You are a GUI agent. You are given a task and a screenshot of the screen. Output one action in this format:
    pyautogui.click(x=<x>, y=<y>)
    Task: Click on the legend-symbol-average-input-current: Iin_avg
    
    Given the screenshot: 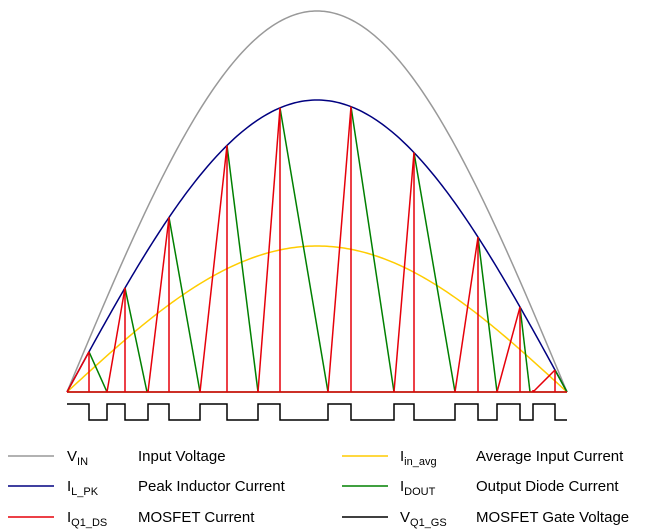 What is the action you would take?
    pyautogui.click(x=418, y=458)
    